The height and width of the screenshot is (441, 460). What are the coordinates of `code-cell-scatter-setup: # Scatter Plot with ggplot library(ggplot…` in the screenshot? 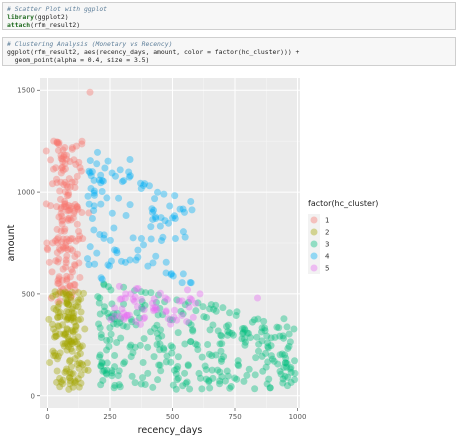 It's located at (229, 16).